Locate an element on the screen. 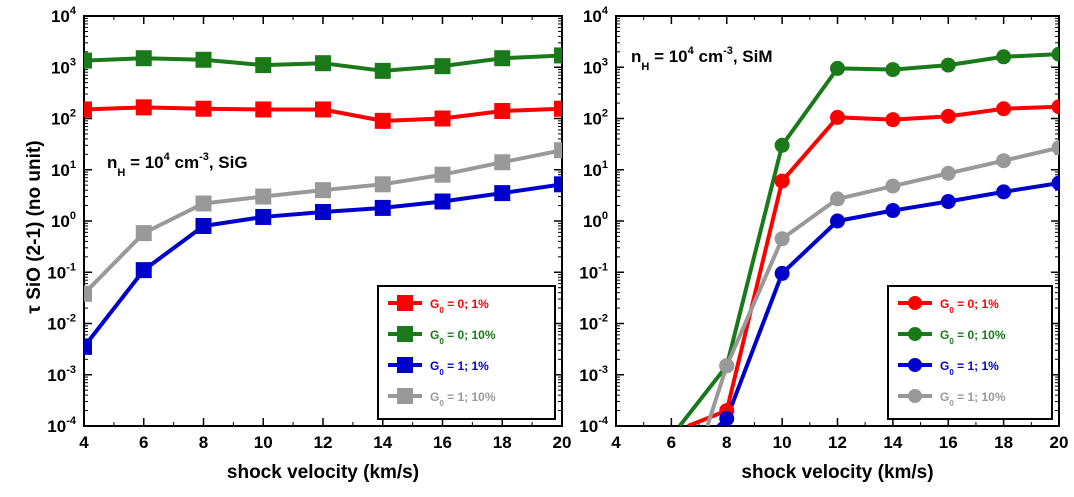 The image size is (1074, 497). density-annotation: nH = 104 cm-3, SiM is located at coordinates (702, 59).